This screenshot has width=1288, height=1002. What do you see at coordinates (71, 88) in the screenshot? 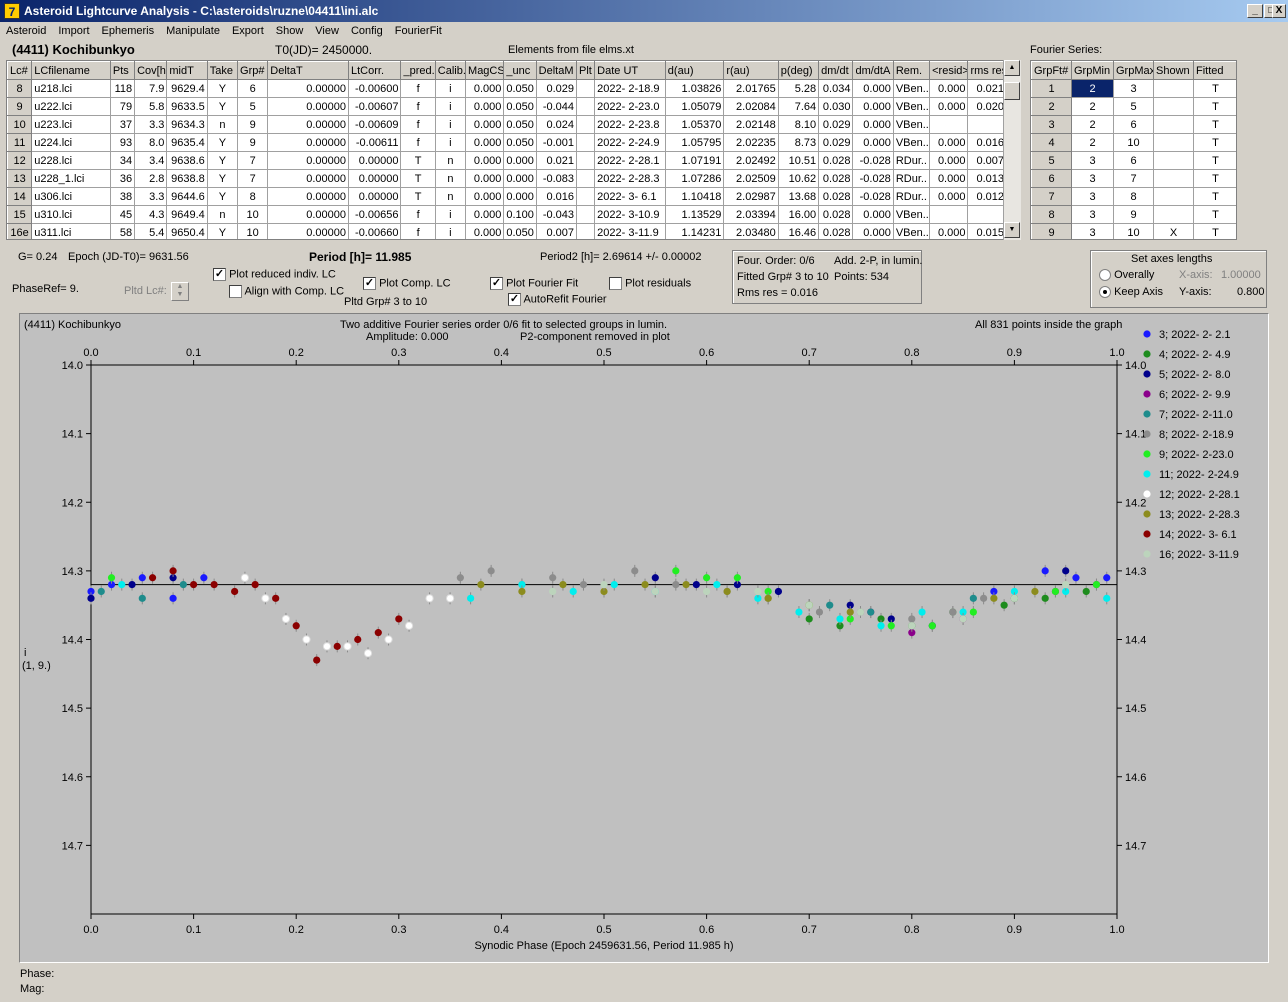
I see `table-cell: u218.lci` at bounding box center [71, 88].